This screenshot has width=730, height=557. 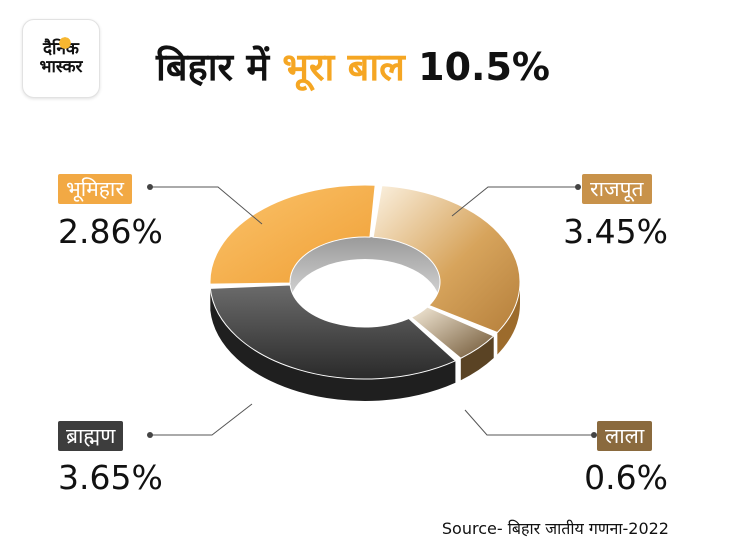 I want to click on slice-rajput, so click(x=446, y=259).